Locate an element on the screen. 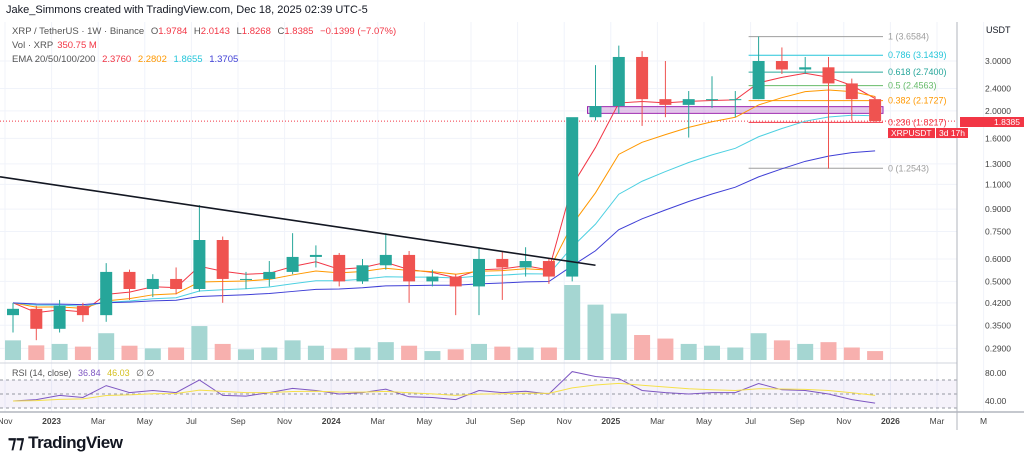 Image resolution: width=1024 pixels, height=473 pixels. price-axis-label: 2.4000 is located at coordinates (998, 88).